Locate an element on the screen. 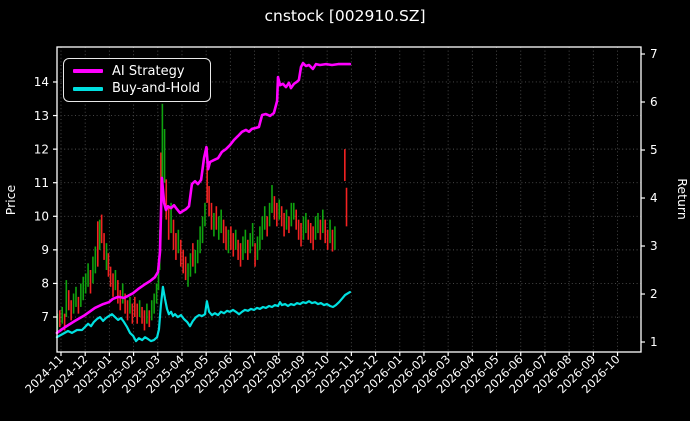 This screenshot has height=421, width=690. return-tick-label: 1 is located at coordinates (654, 342).